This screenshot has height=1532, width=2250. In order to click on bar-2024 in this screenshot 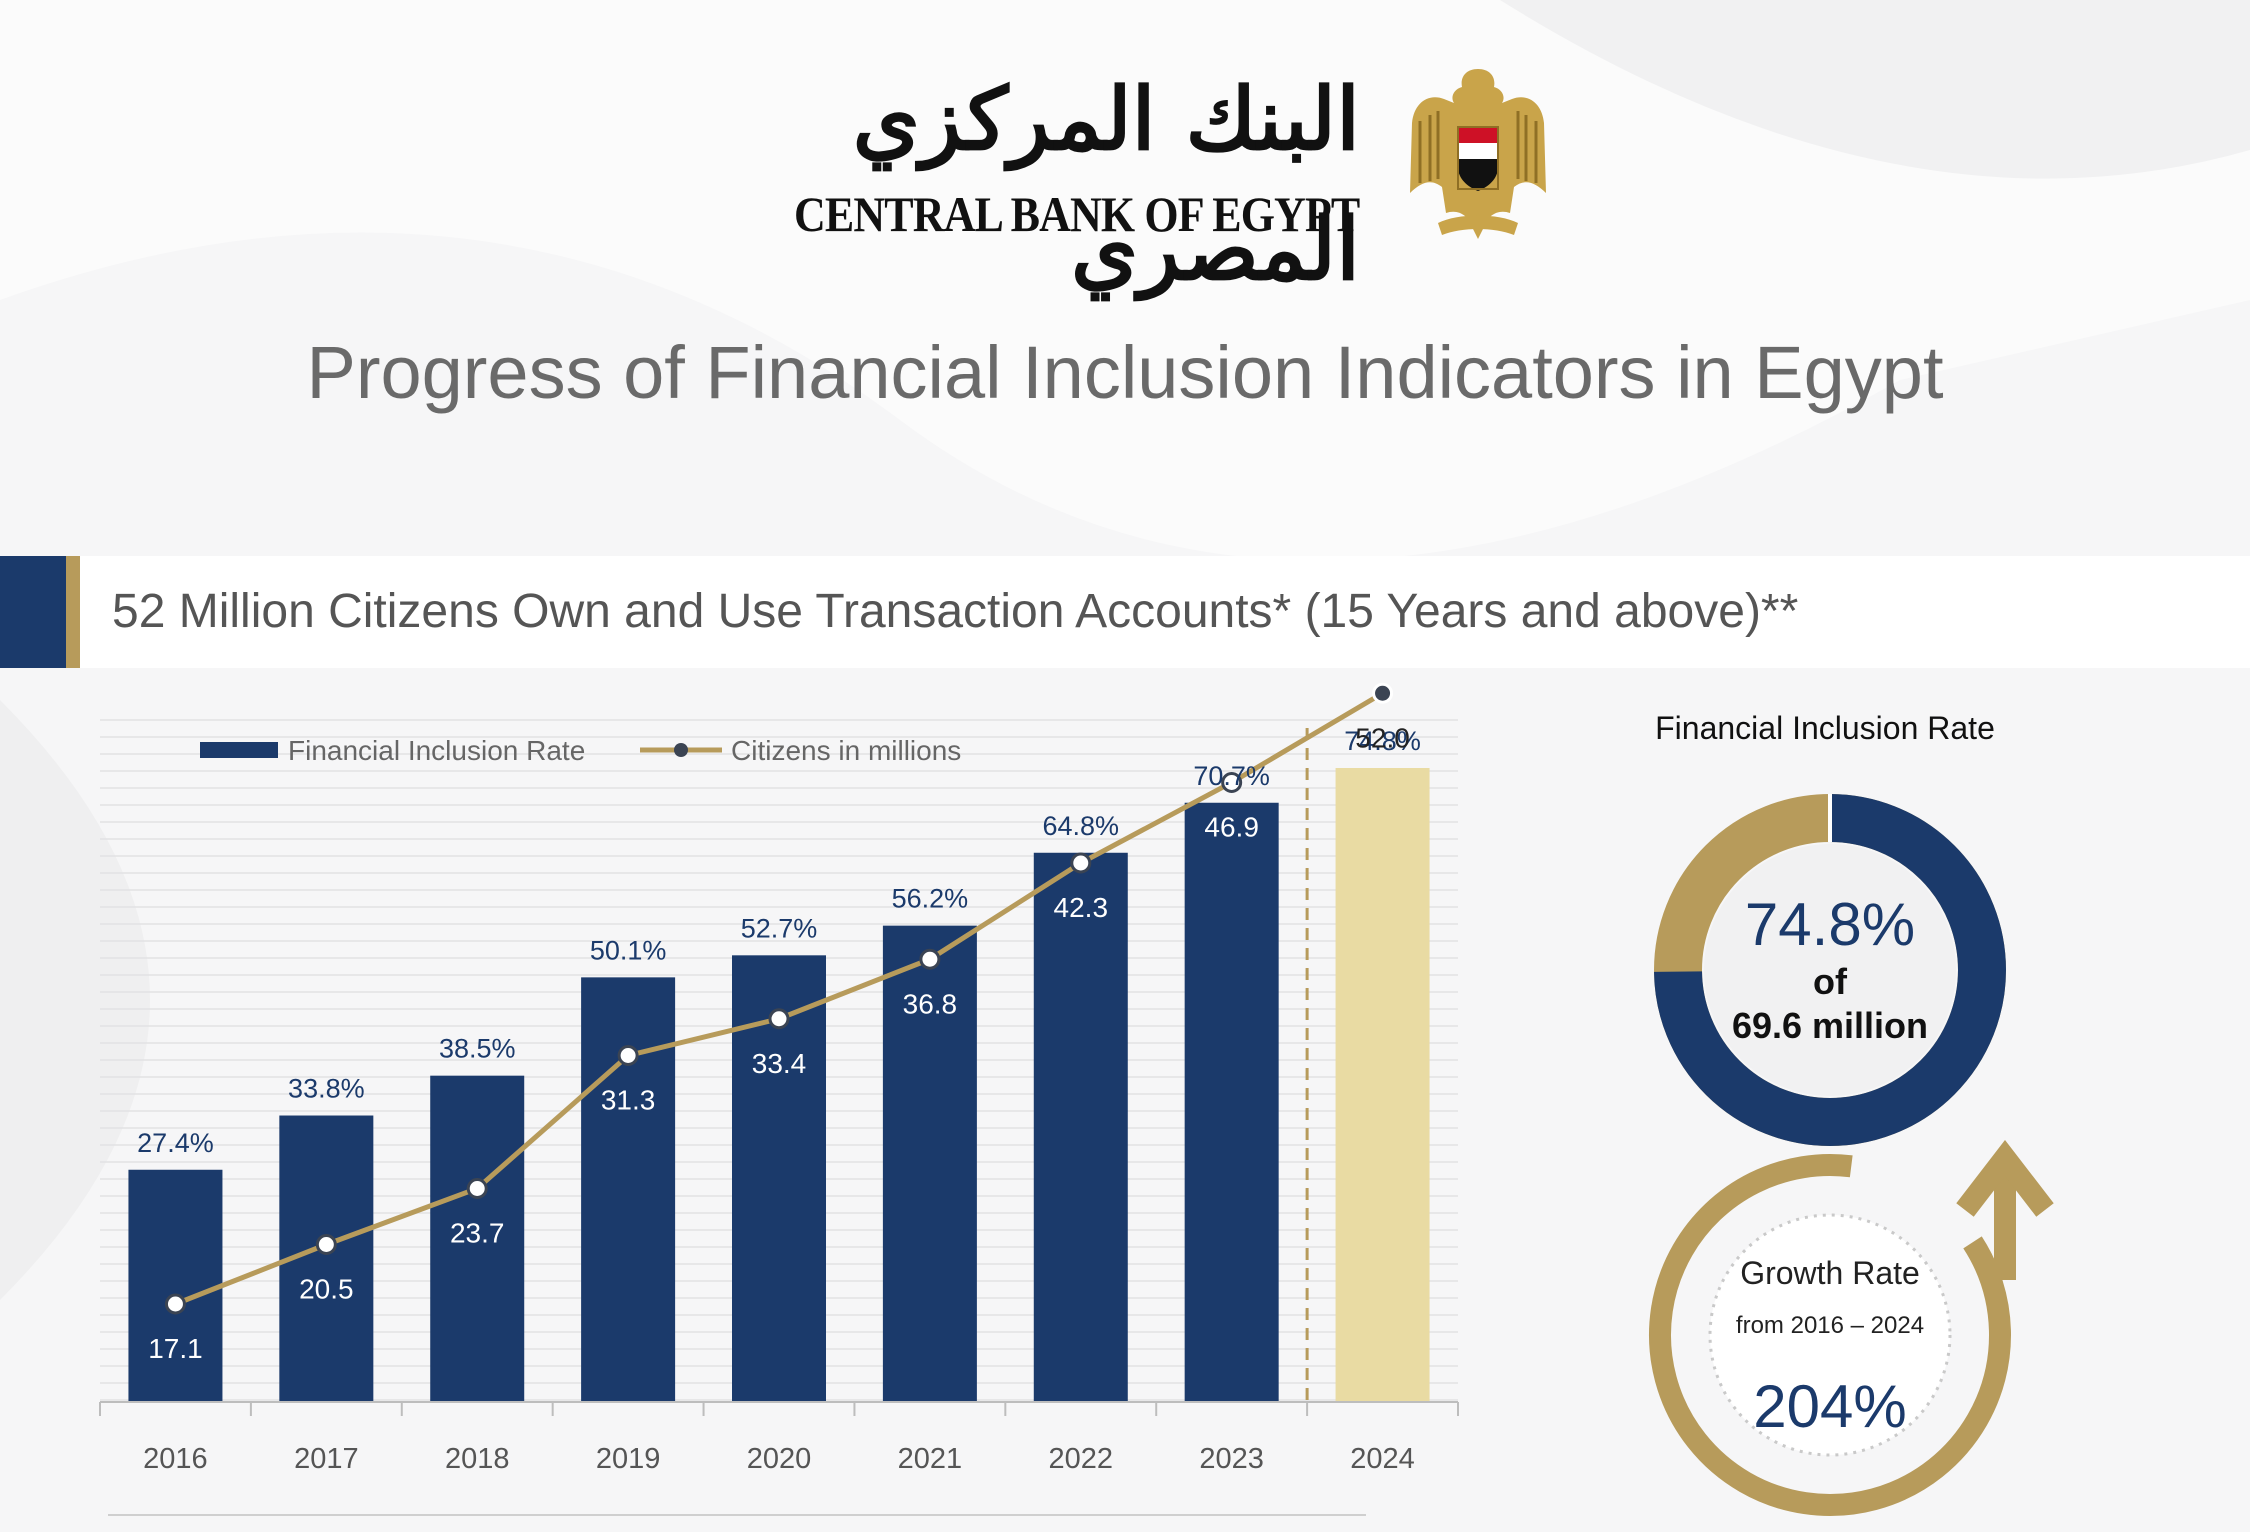, I will do `click(1382, 1085)`.